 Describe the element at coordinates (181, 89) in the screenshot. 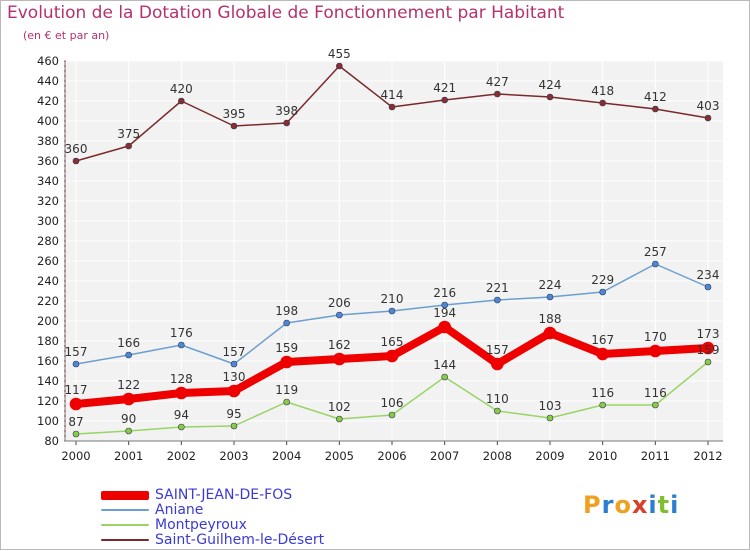

I see `data-label: 420` at that location.